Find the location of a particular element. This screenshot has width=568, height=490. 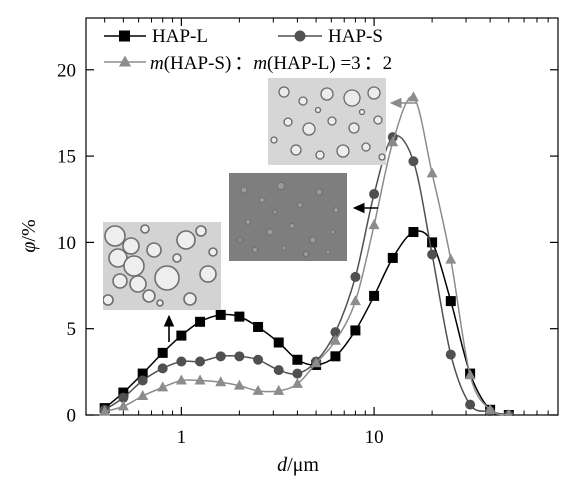

legend-label-hap-s: HAP-S is located at coordinates (355, 36).